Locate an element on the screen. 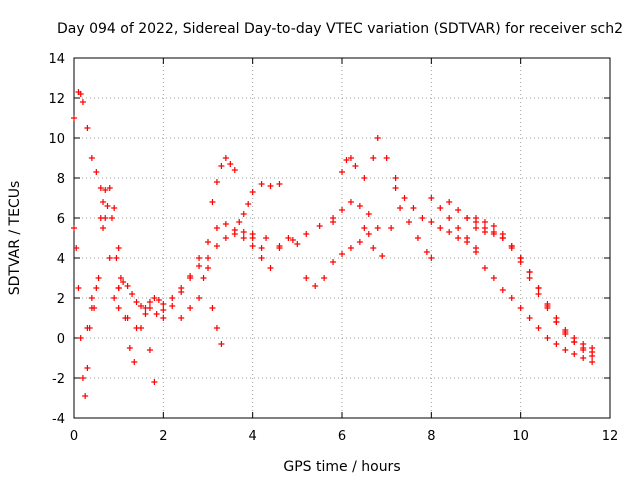 This screenshot has height=480, width=640. y-tick-label-9: 14 is located at coordinates (56, 59).